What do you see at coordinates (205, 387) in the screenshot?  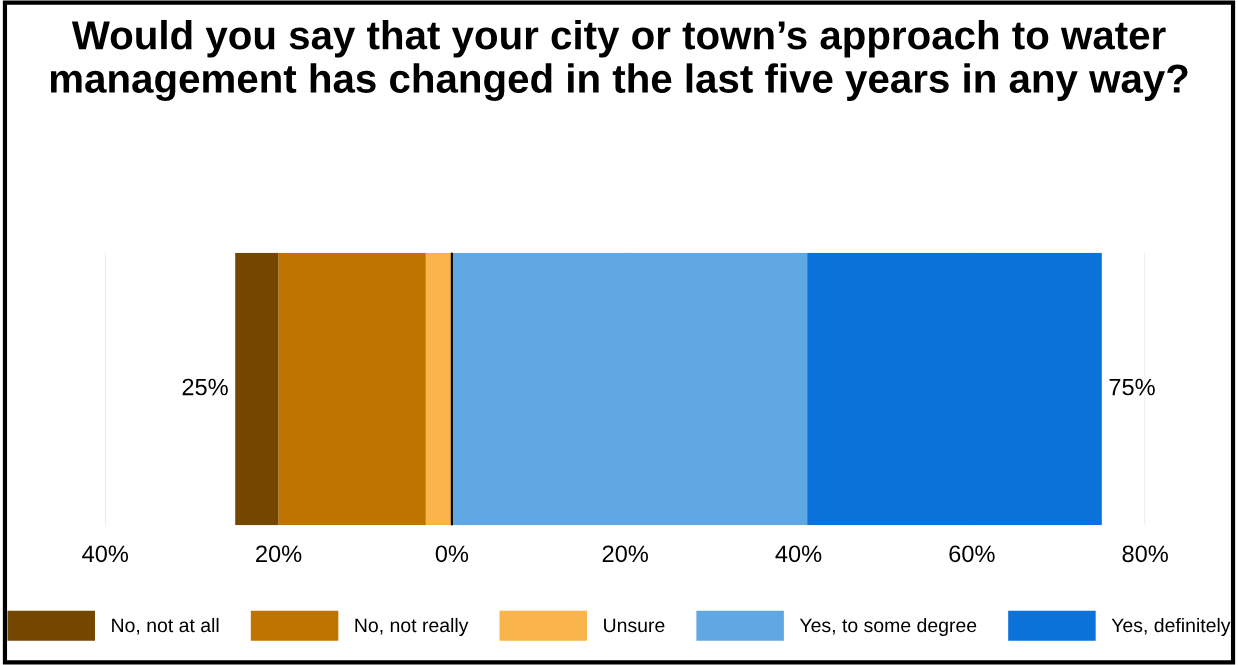 I see `annotation: 25%` at bounding box center [205, 387].